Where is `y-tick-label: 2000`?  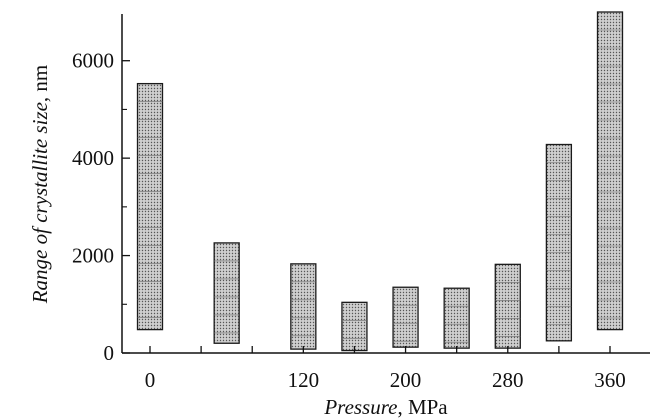
y-tick-label: 2000 is located at coordinates (93, 256).